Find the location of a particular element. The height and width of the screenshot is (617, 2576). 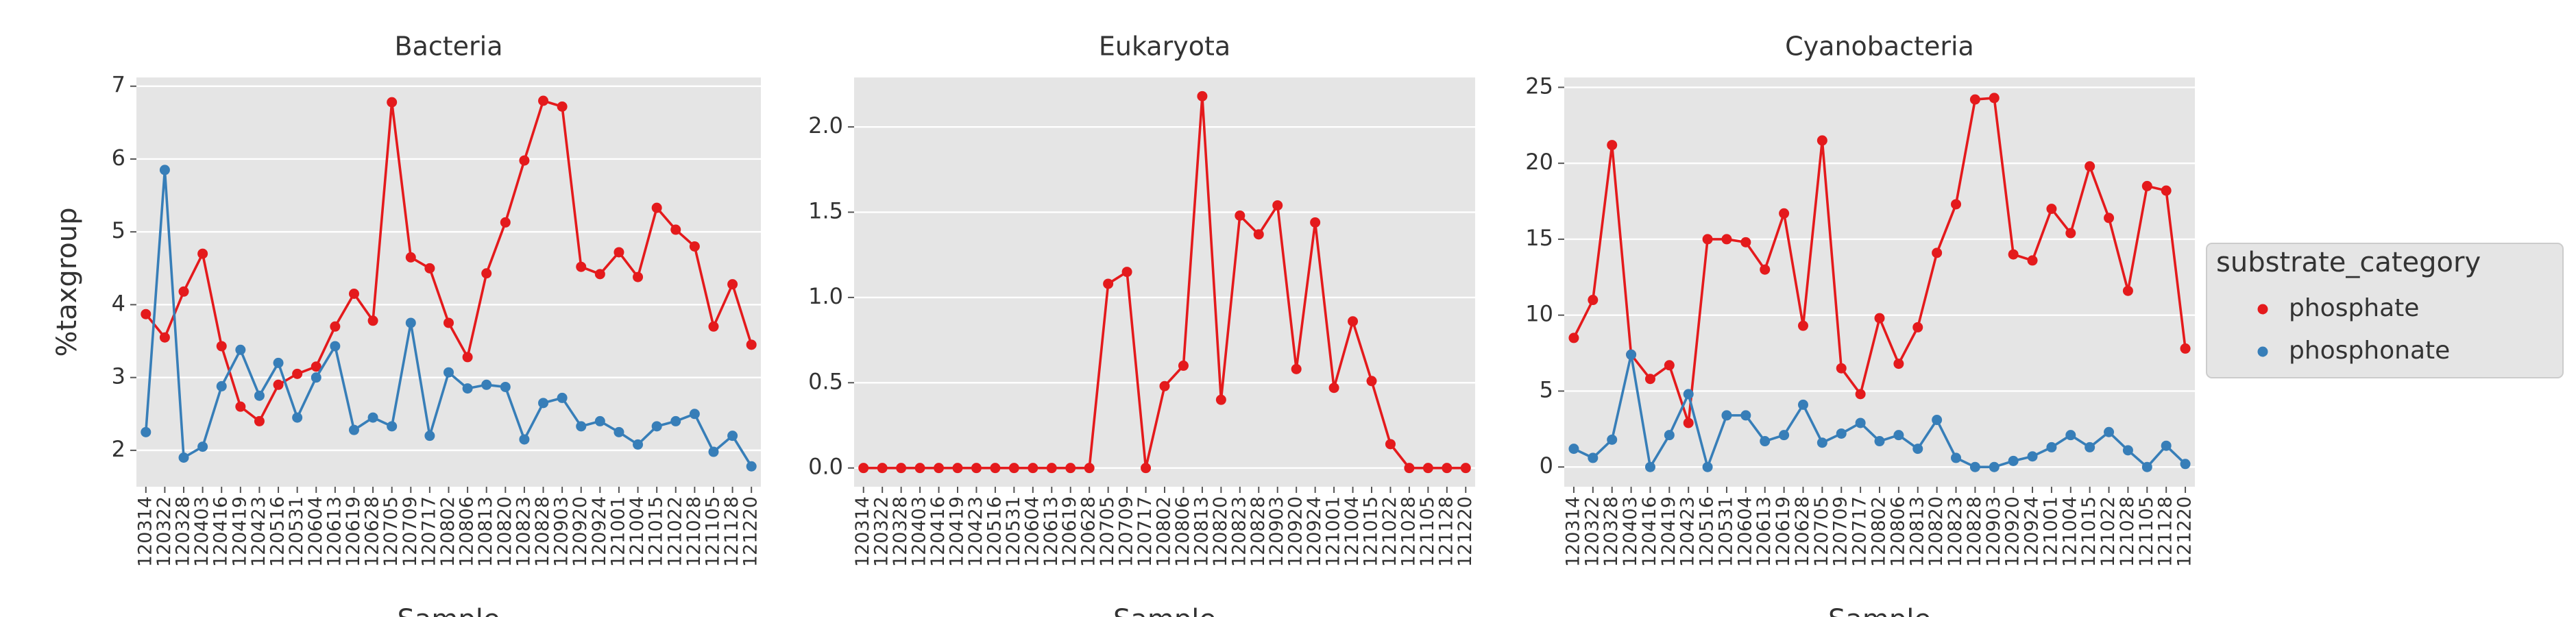

y-tick-label: 0.0 is located at coordinates (825, 467).